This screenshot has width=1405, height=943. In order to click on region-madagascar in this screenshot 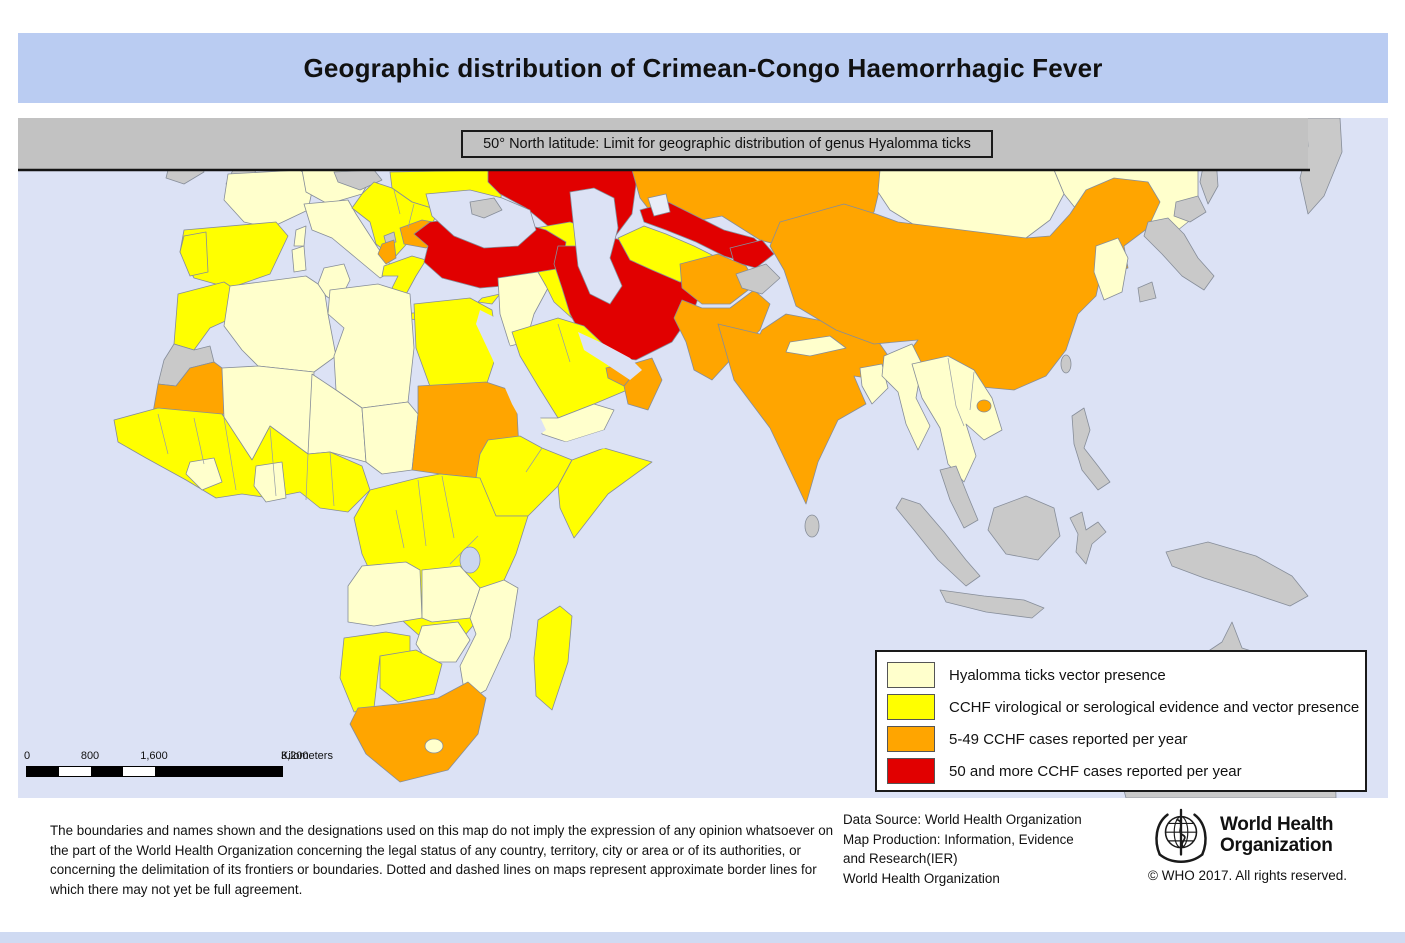, I will do `click(553, 658)`.